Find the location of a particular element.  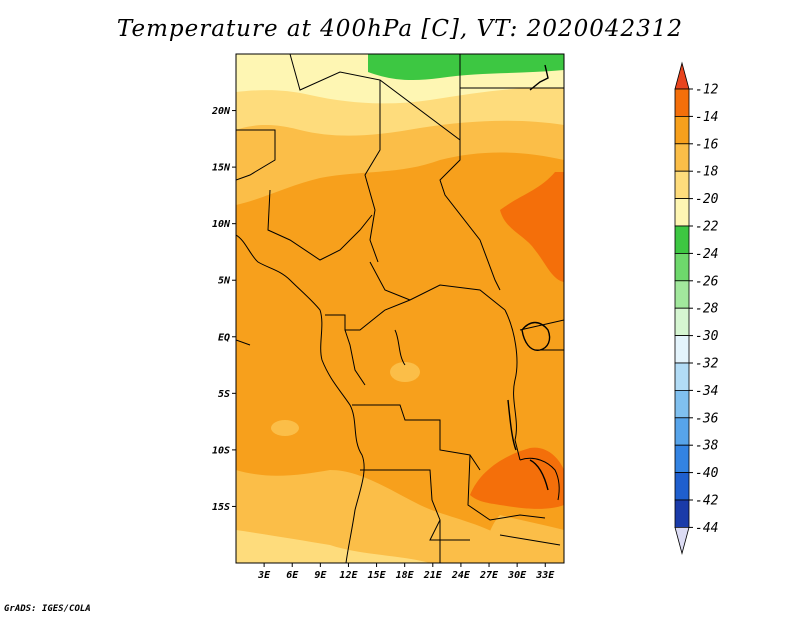

lon-label: 6E is located at coordinates (292, 575).